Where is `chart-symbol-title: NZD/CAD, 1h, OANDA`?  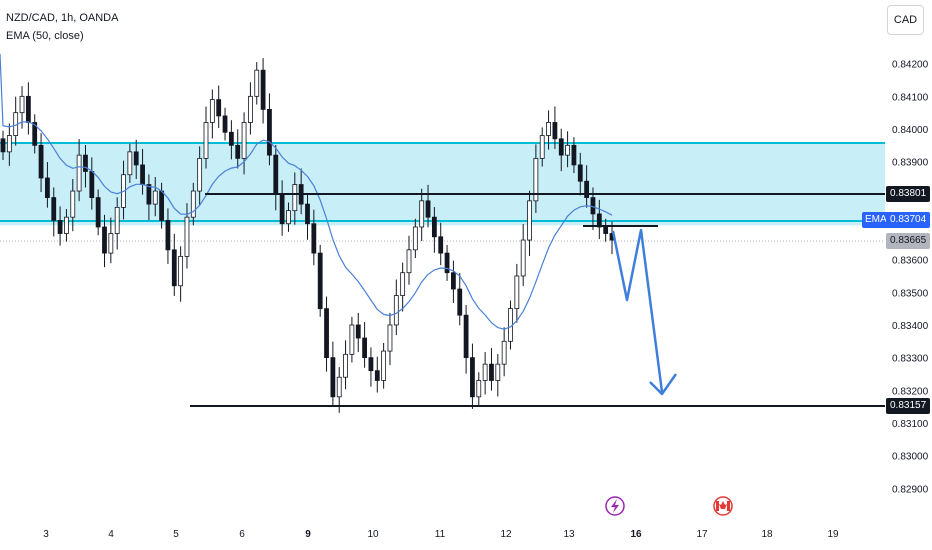
chart-symbol-title: NZD/CAD, 1h, OANDA is located at coordinates (62, 18).